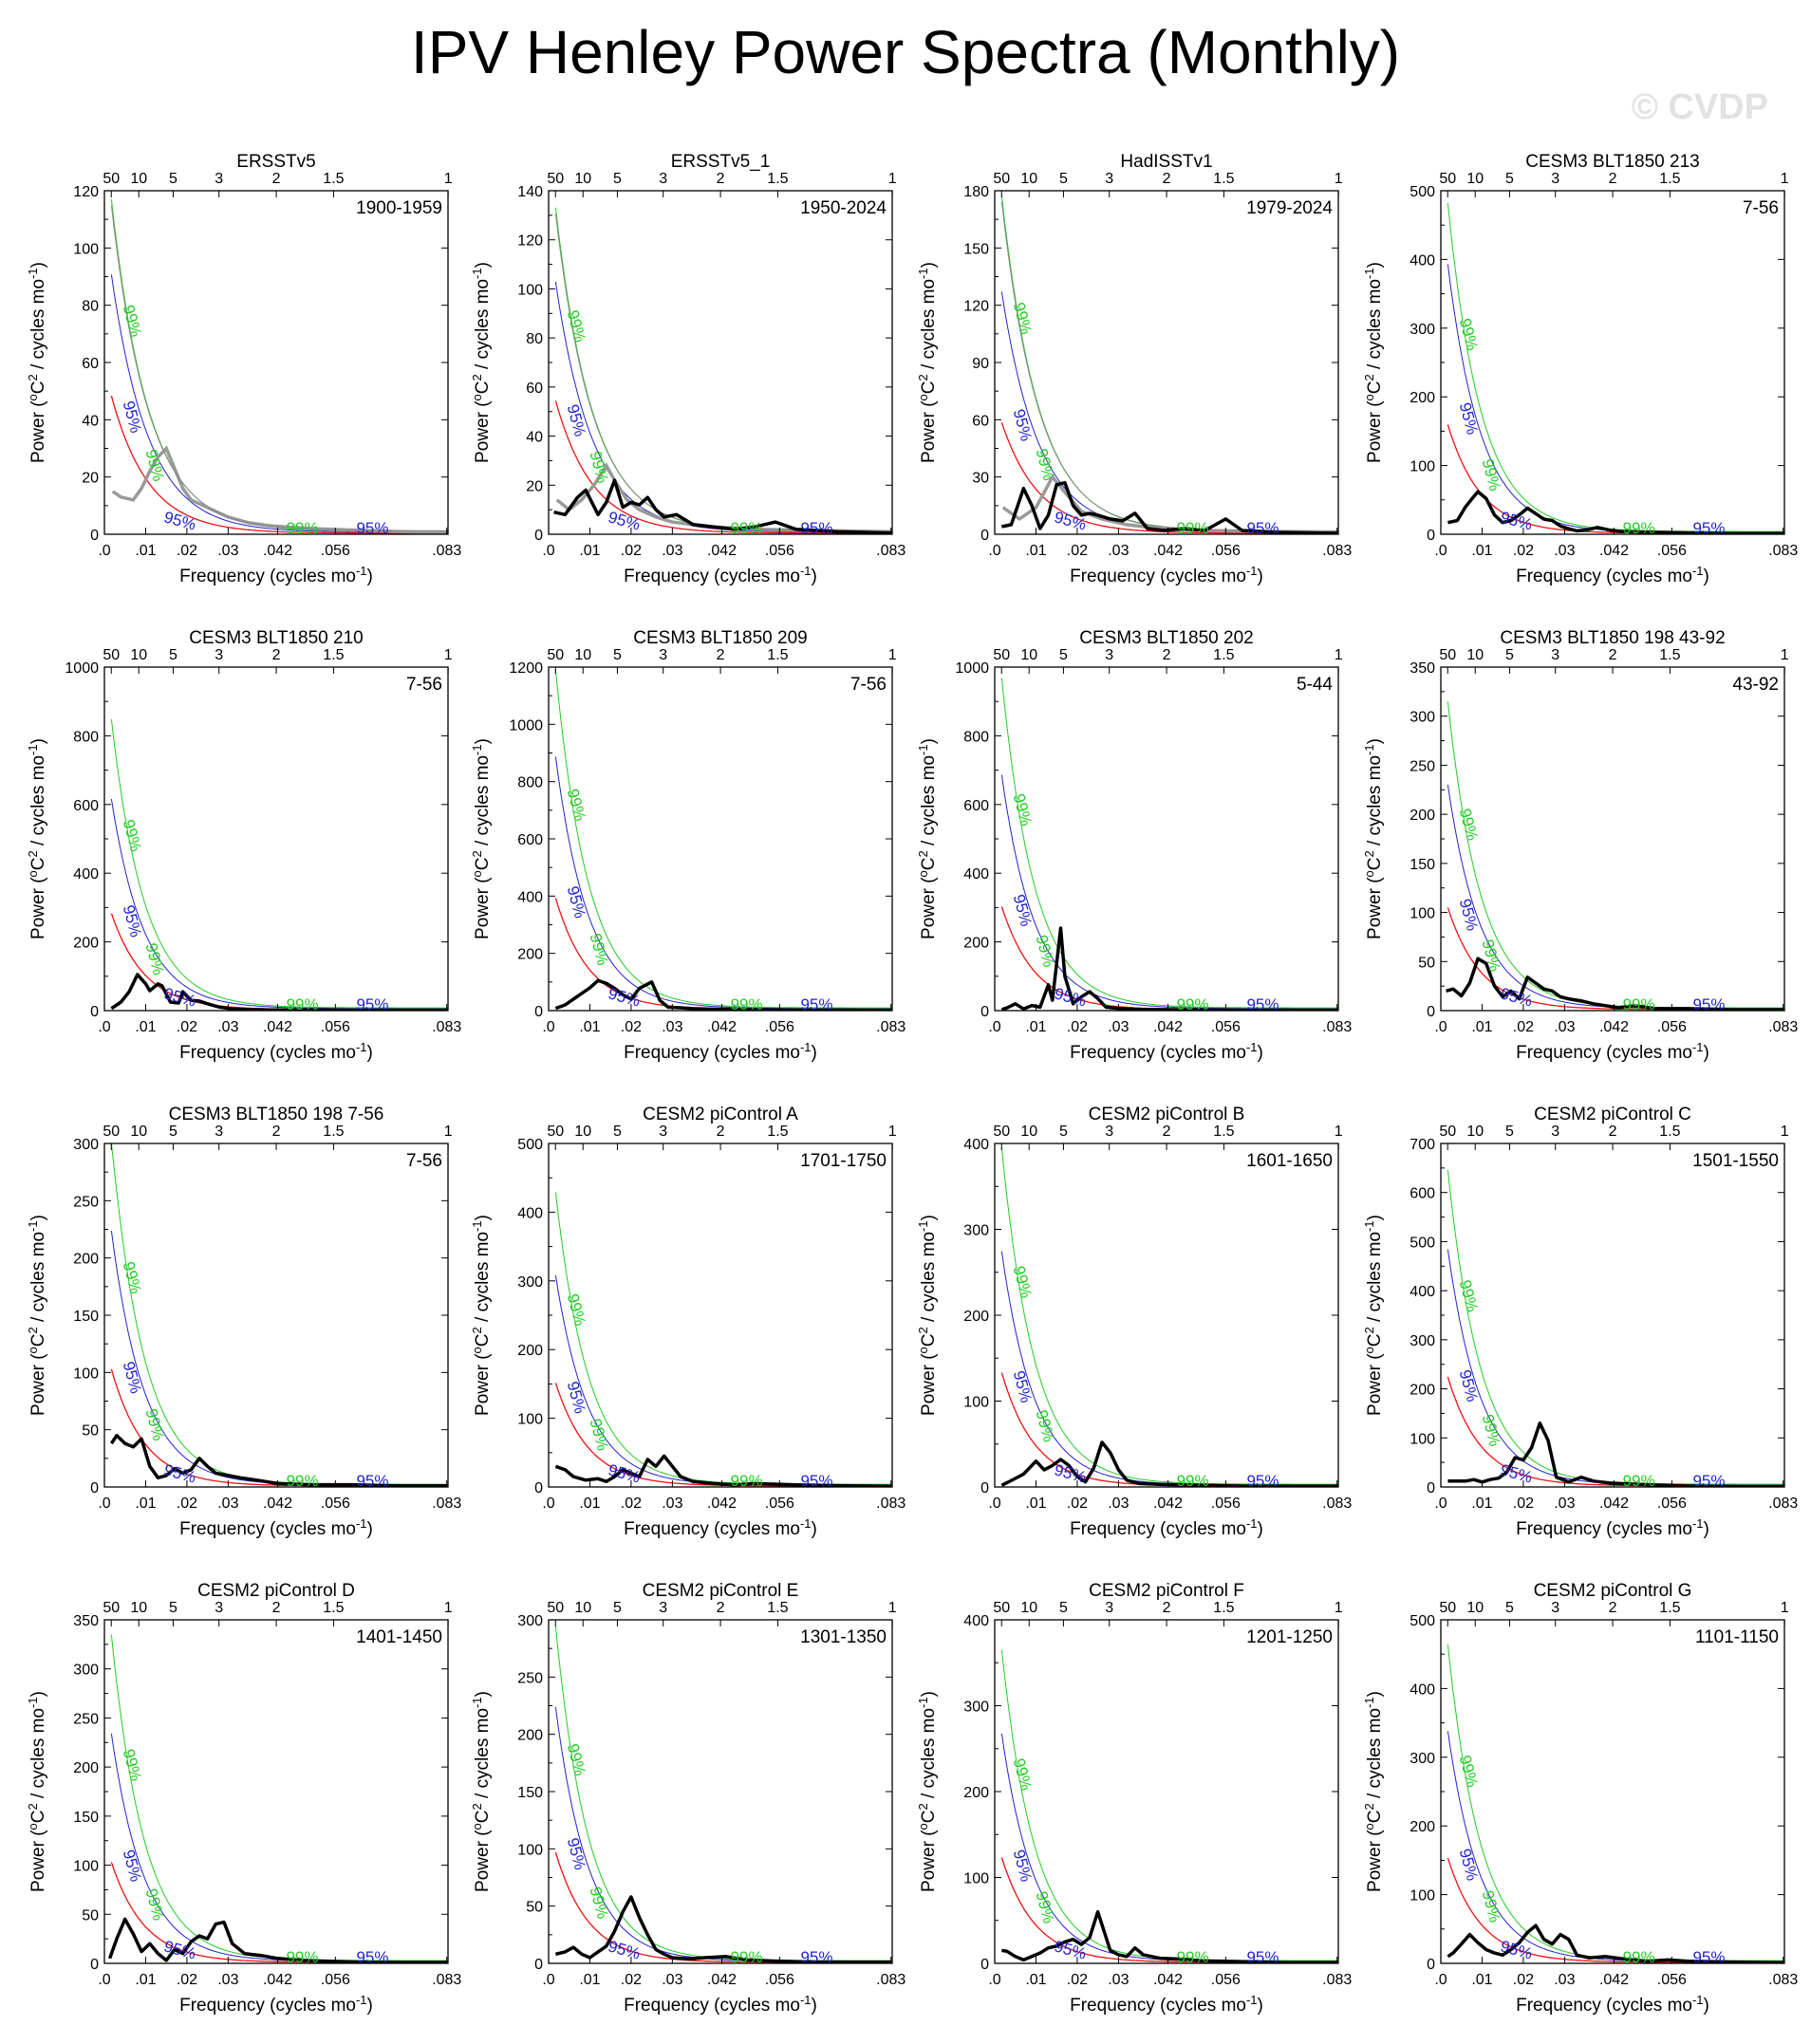  What do you see at coordinates (1426, 963) in the screenshot?
I see `y-tick-label: 50` at bounding box center [1426, 963].